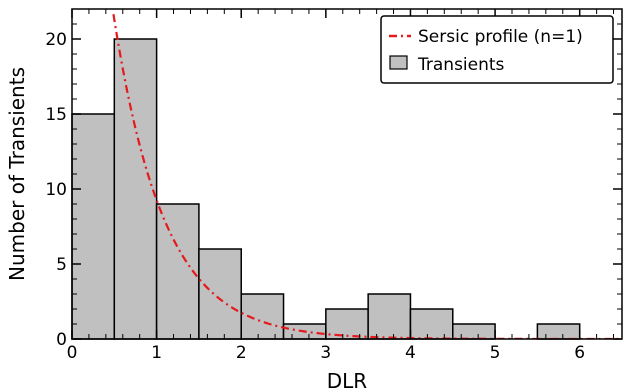  I want to click on x-tick-label-4: 4, so click(410, 353).